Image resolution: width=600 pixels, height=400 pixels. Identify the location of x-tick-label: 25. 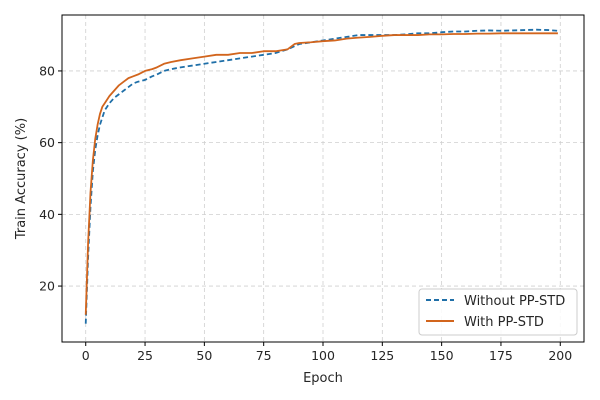
(145, 355).